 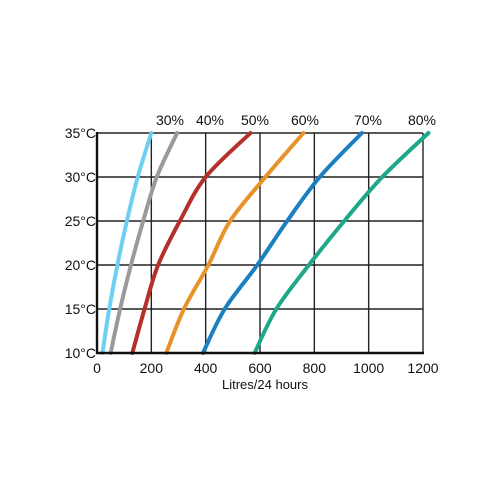 I want to click on y-tick-label-0: 10°C, so click(x=80, y=353).